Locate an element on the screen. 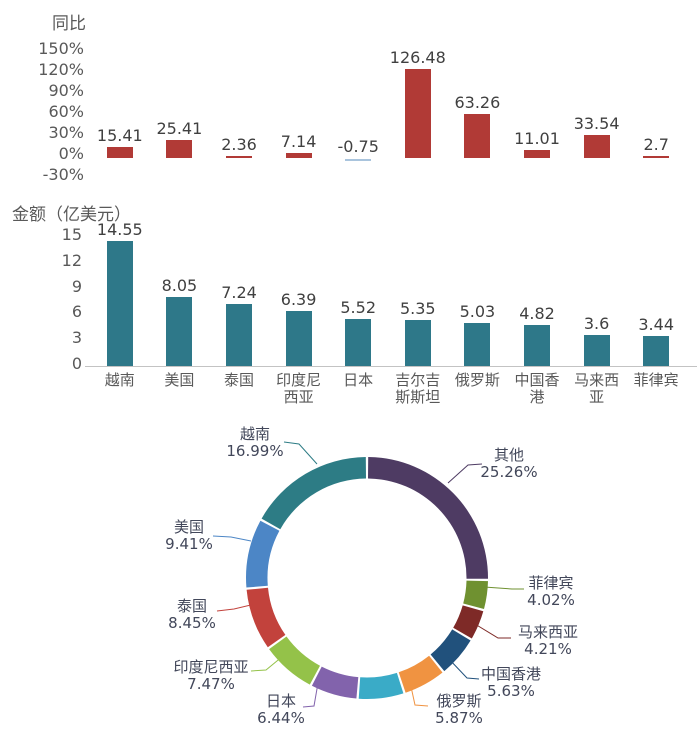 This screenshot has height=742, width=698. amount-category-label: 马来西亚 is located at coordinates (597, 388).